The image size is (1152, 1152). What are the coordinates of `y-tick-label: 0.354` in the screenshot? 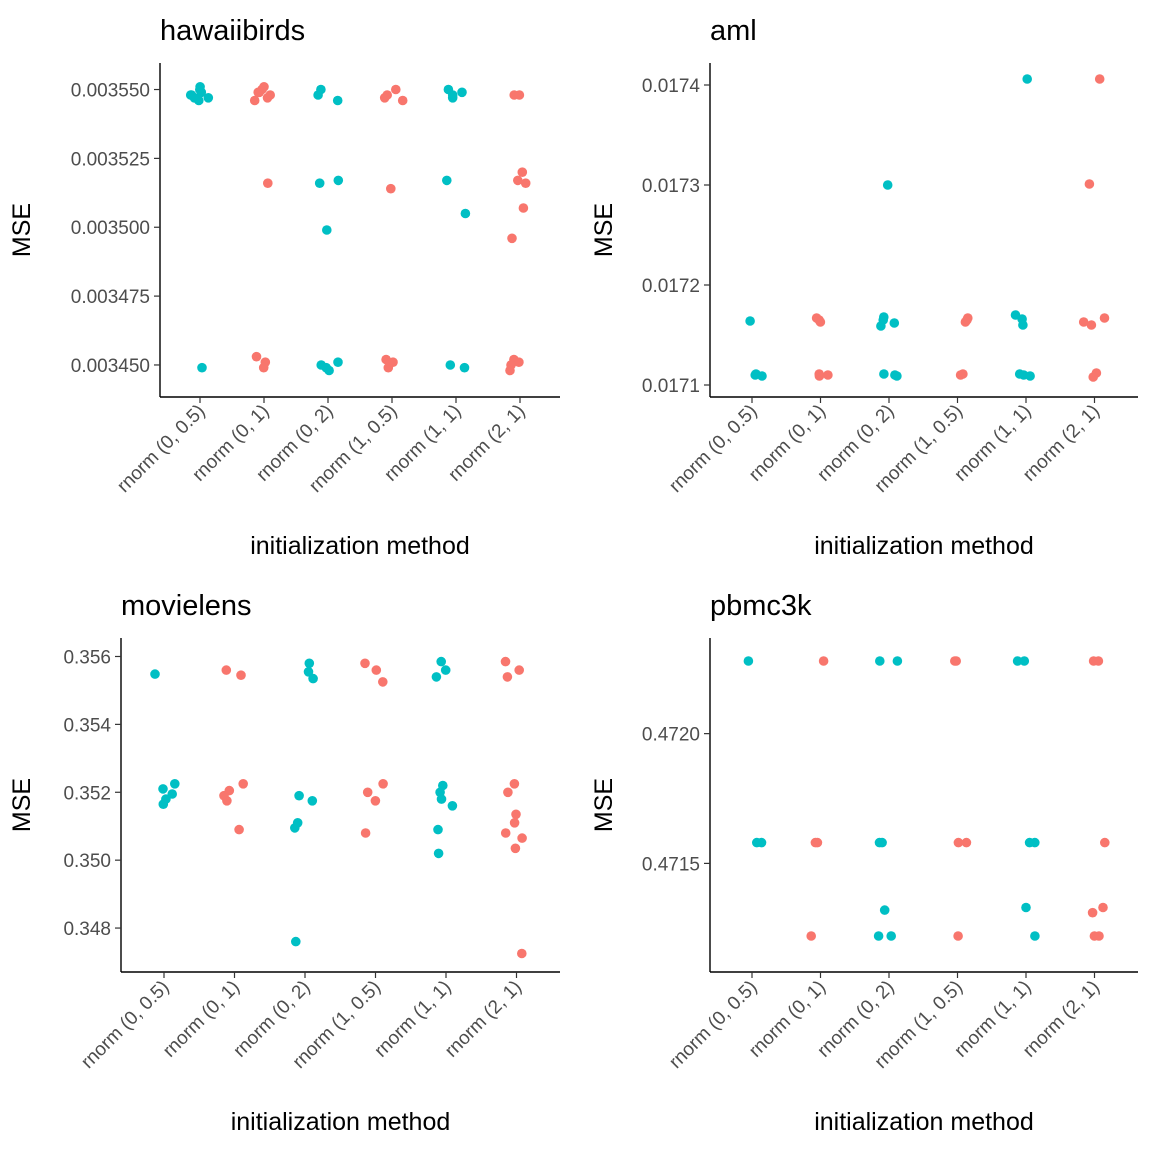 It's located at (87, 725).